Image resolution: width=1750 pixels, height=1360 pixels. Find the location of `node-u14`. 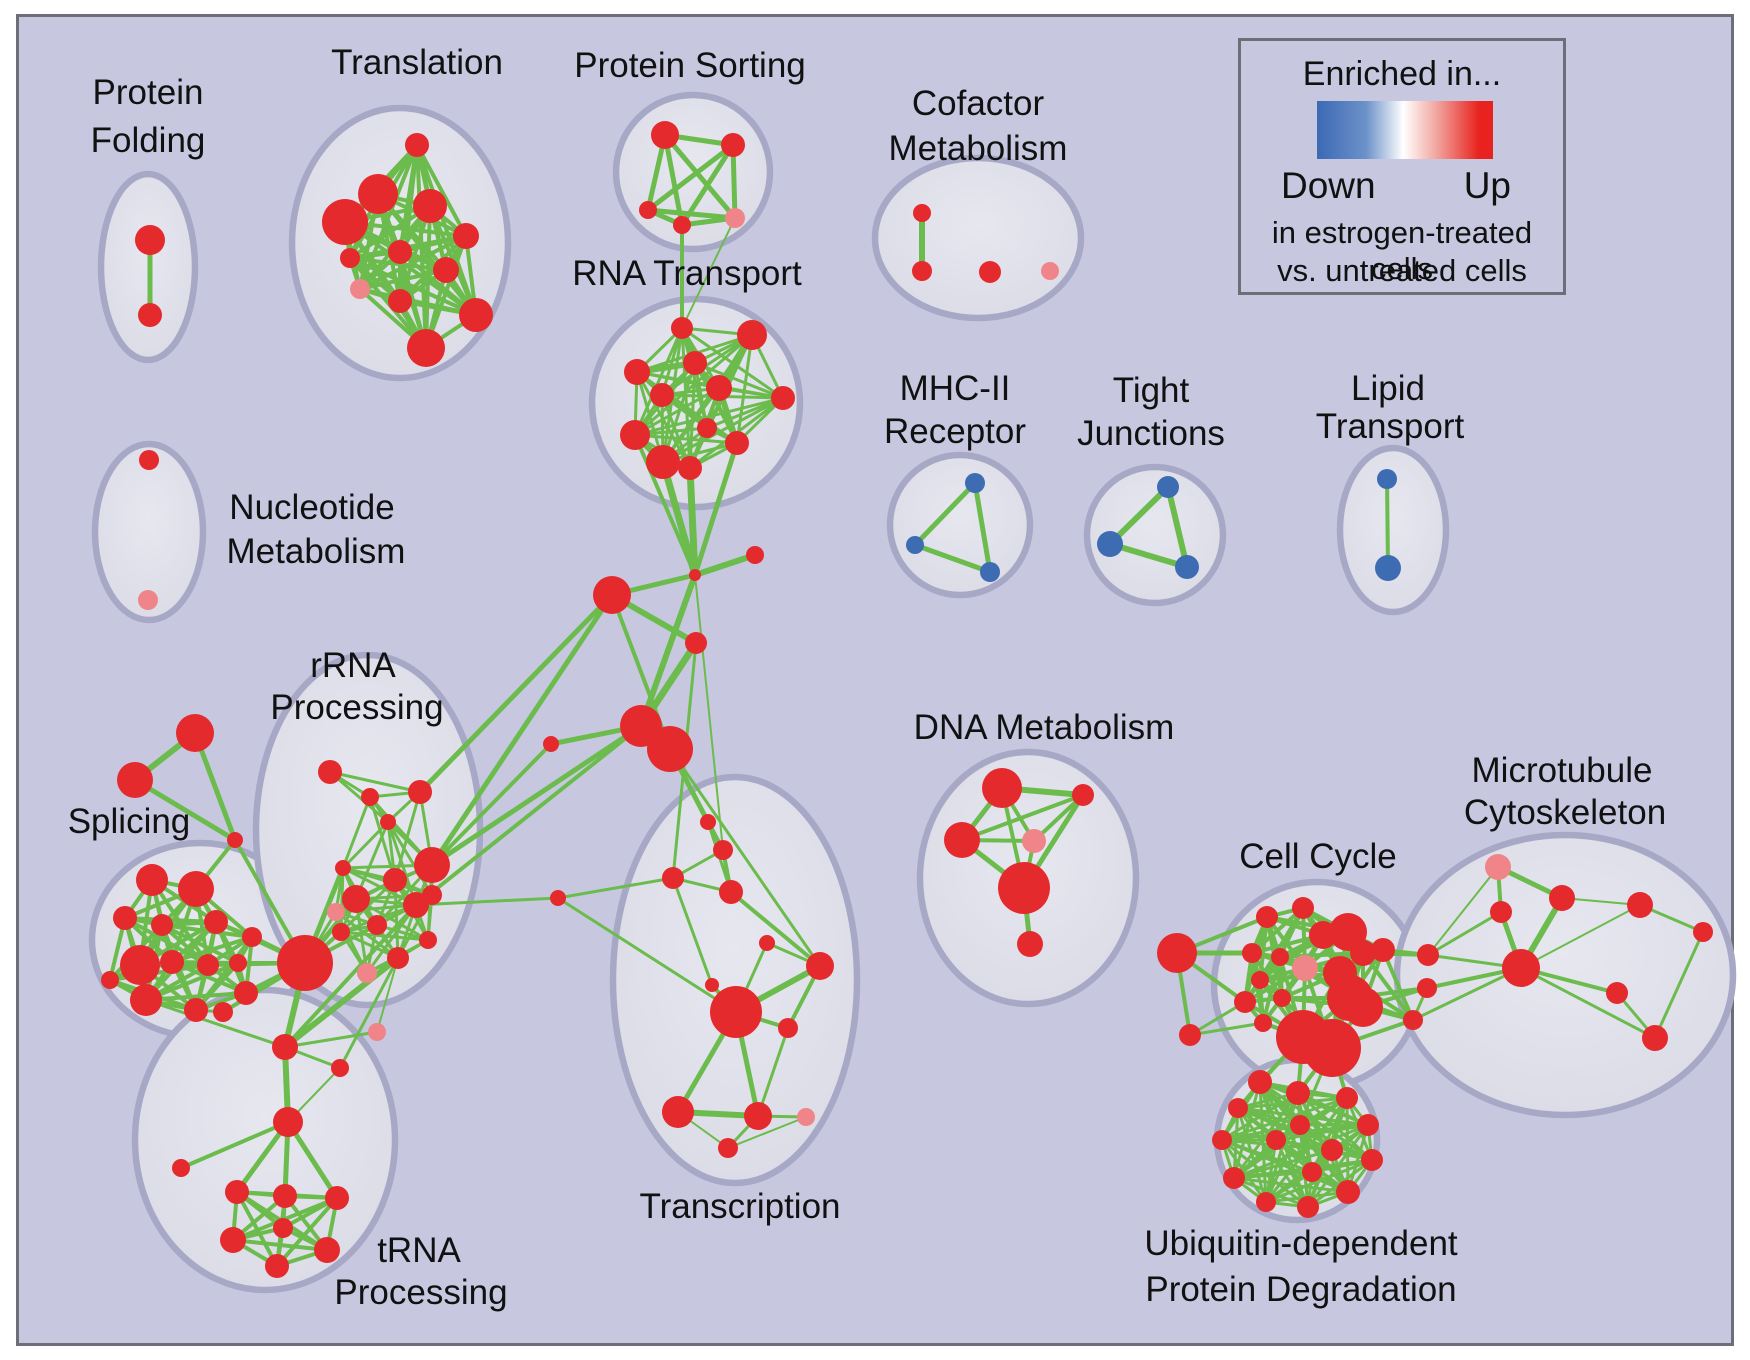

node-u14 is located at coordinates (1276, 1140).